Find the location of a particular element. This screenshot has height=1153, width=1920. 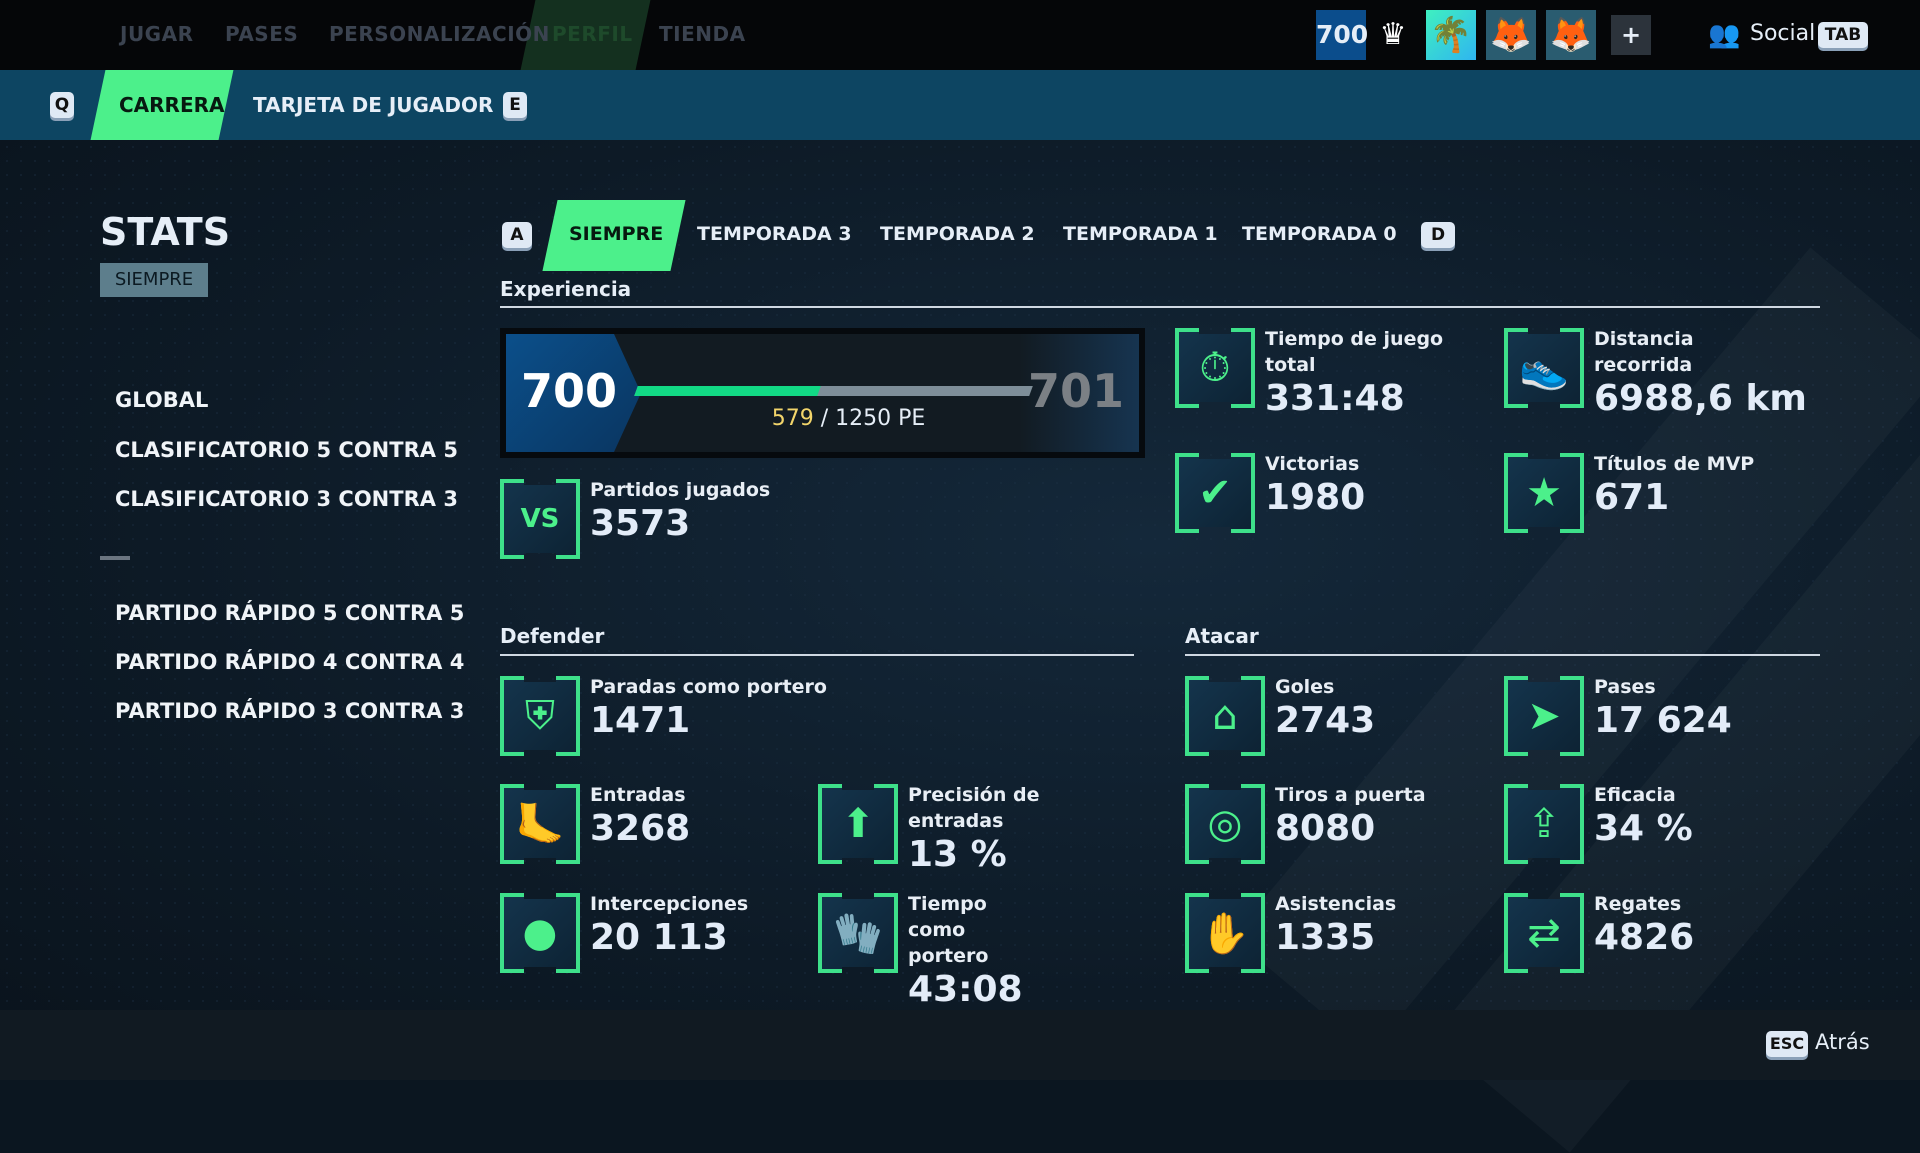

stat-label: Eficacia is located at coordinates (1635, 795).